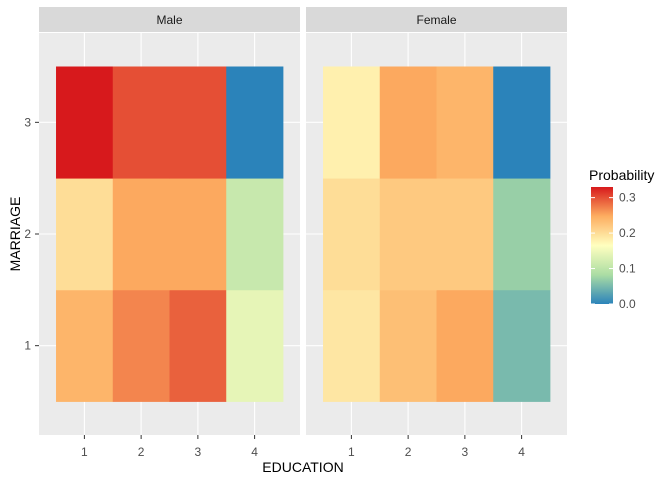 This screenshot has width=672, height=480. I want to click on legend-colorbar, so click(602, 245).